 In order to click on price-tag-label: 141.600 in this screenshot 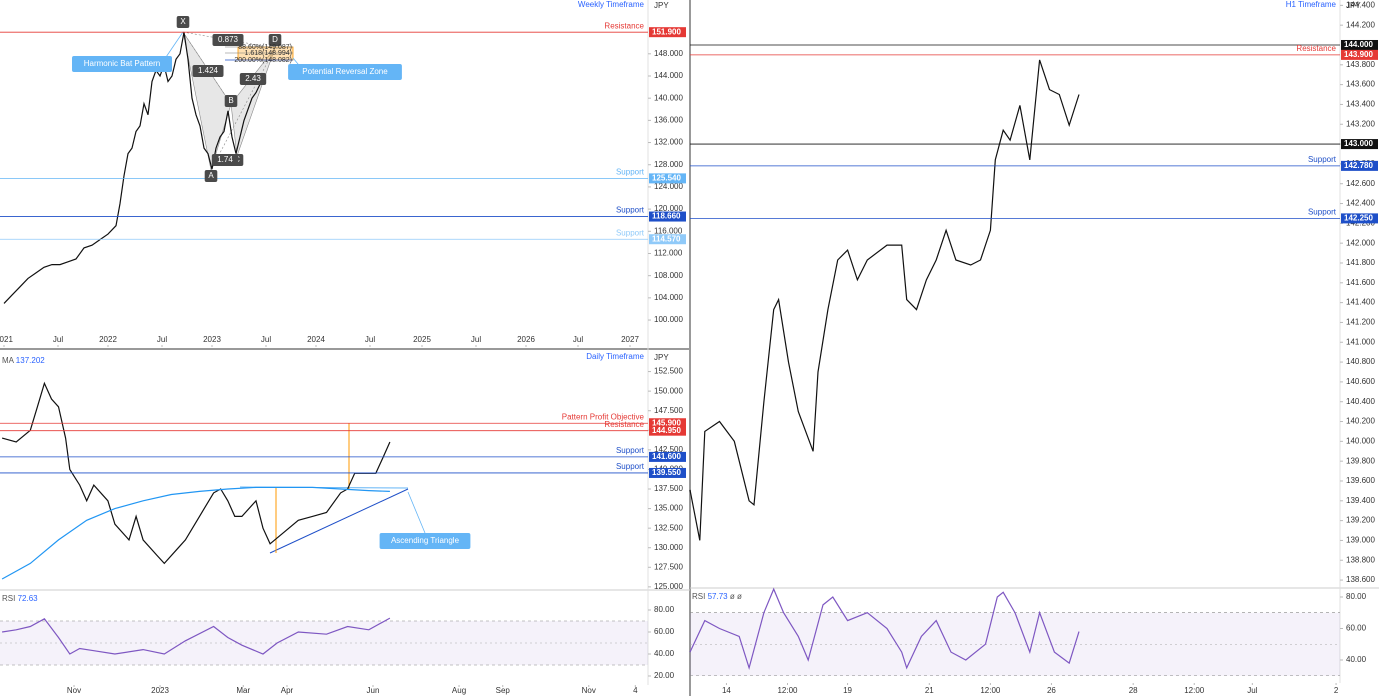, I will do `click(666, 456)`.